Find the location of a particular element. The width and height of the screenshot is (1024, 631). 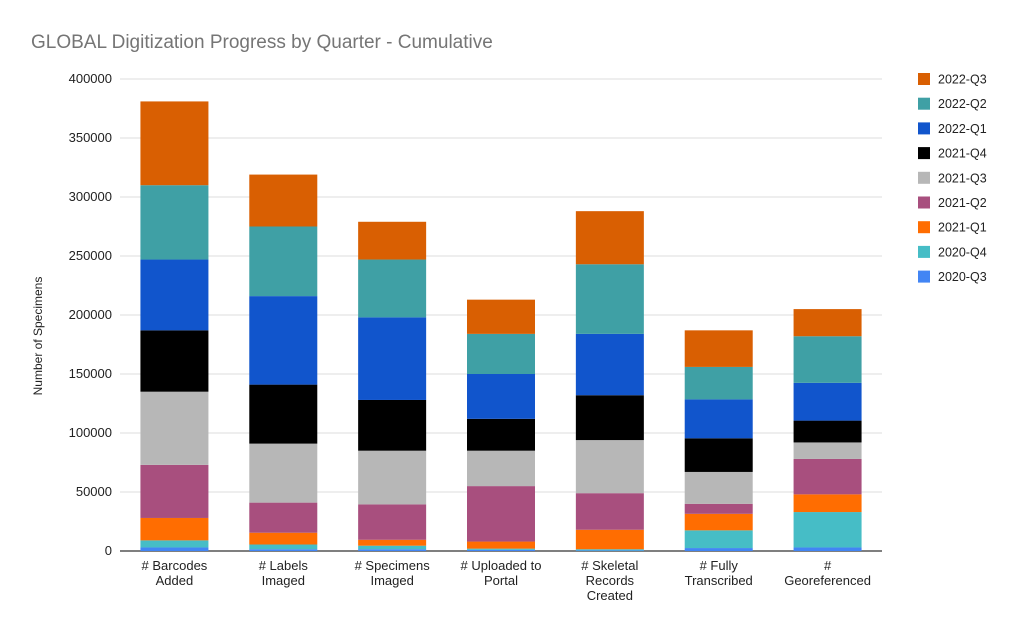

legend-item: 2022-Q2 is located at coordinates (952, 104).